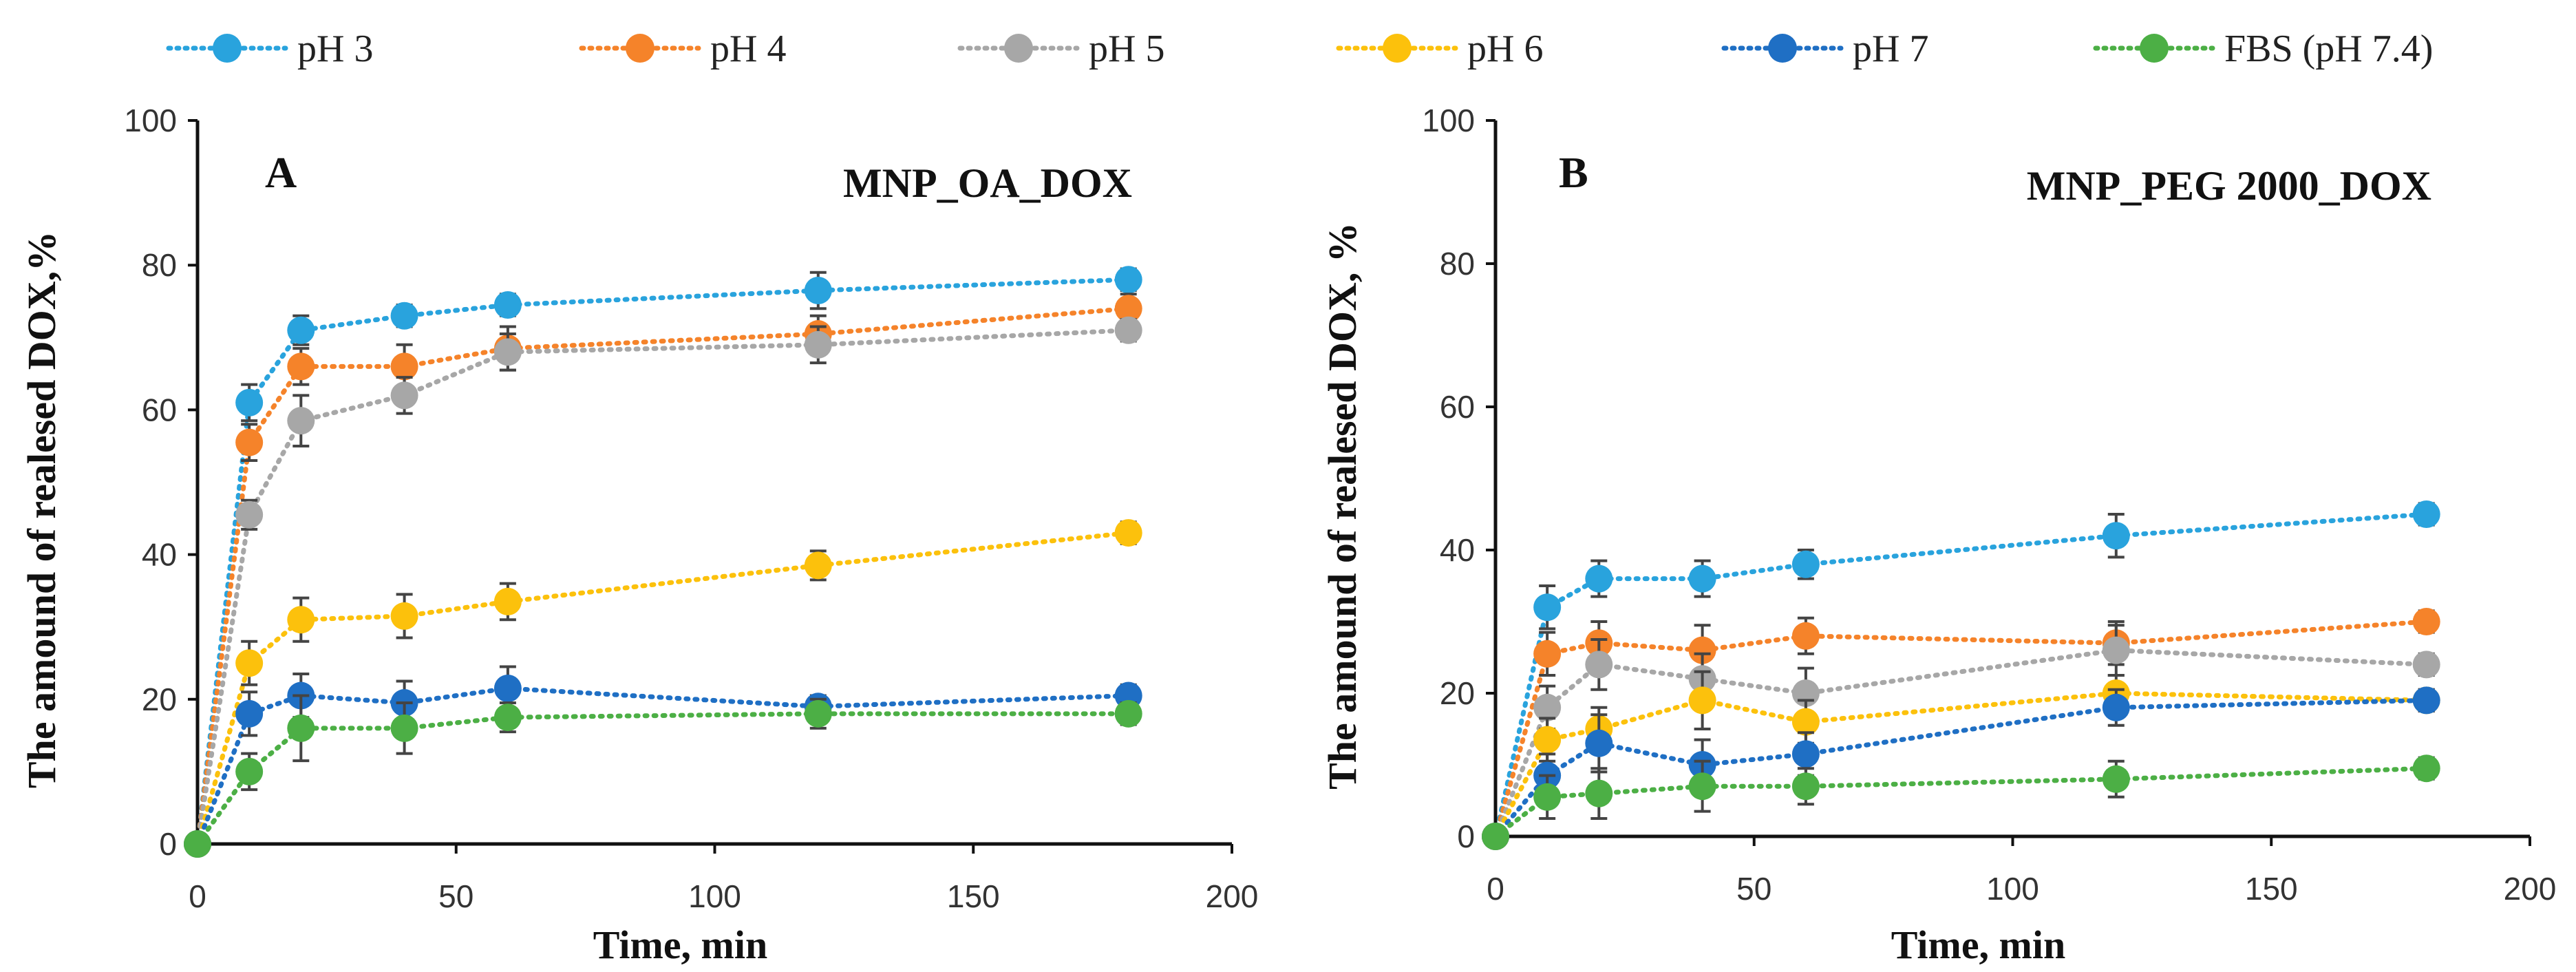 The width and height of the screenshot is (2576, 972). What do you see at coordinates (1890, 49) in the screenshot?
I see `legend-label: pH 7` at bounding box center [1890, 49].